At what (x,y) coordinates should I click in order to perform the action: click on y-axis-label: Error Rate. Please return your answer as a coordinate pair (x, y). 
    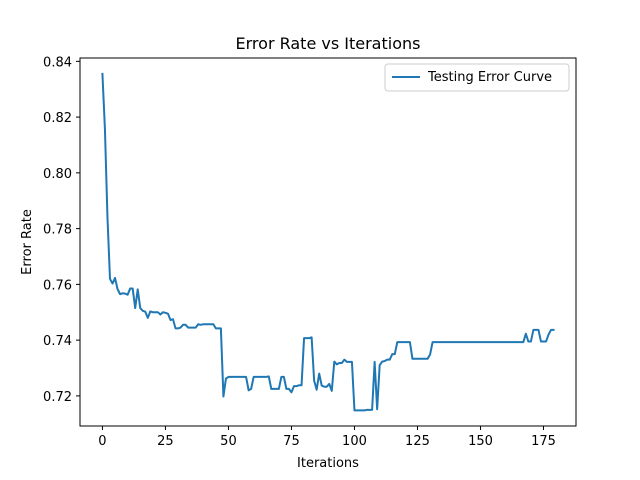
    Looking at the image, I should click on (27, 242).